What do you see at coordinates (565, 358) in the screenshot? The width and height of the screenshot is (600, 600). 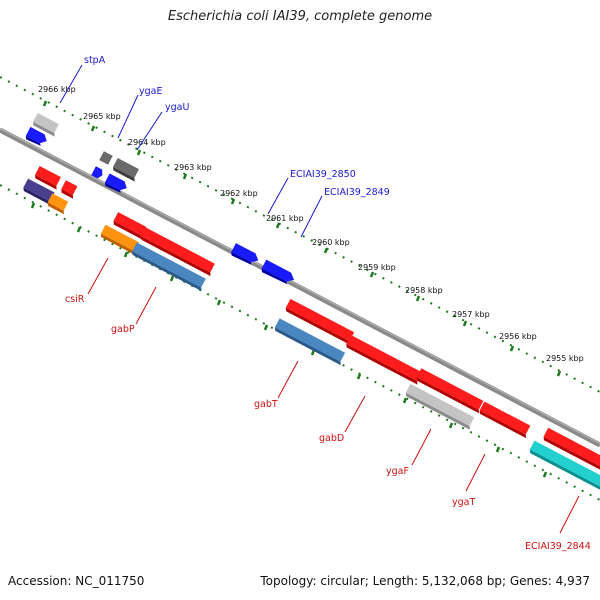 I see `tick-label: 2955 kbp` at bounding box center [565, 358].